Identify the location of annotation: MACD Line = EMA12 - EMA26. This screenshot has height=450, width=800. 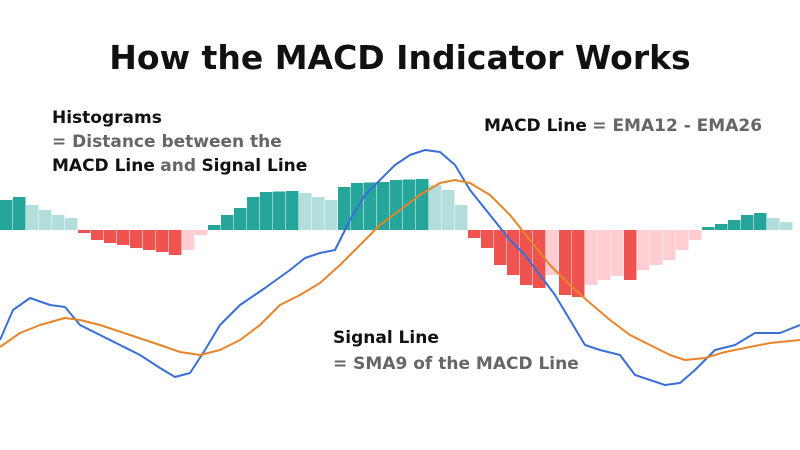
(623, 126).